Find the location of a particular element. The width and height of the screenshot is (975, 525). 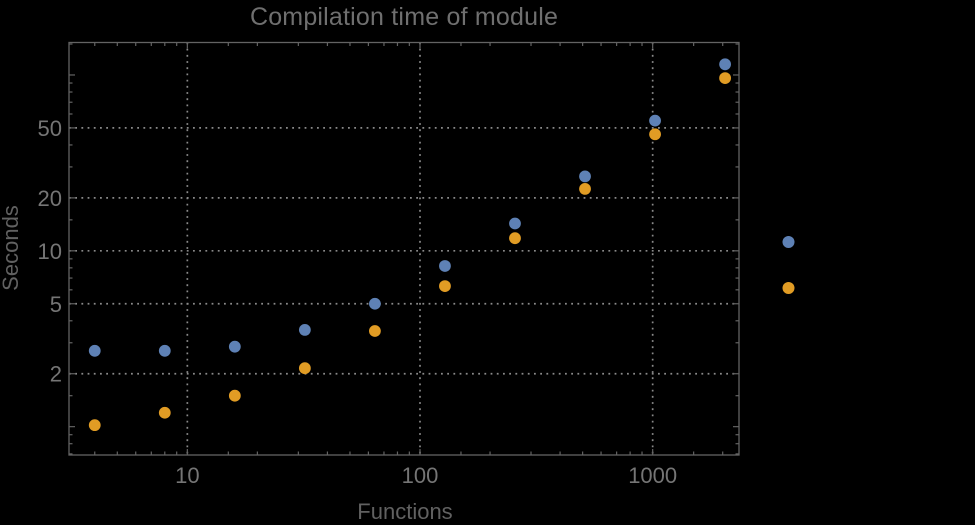

data-point-series-2-x16 is located at coordinates (234, 395).